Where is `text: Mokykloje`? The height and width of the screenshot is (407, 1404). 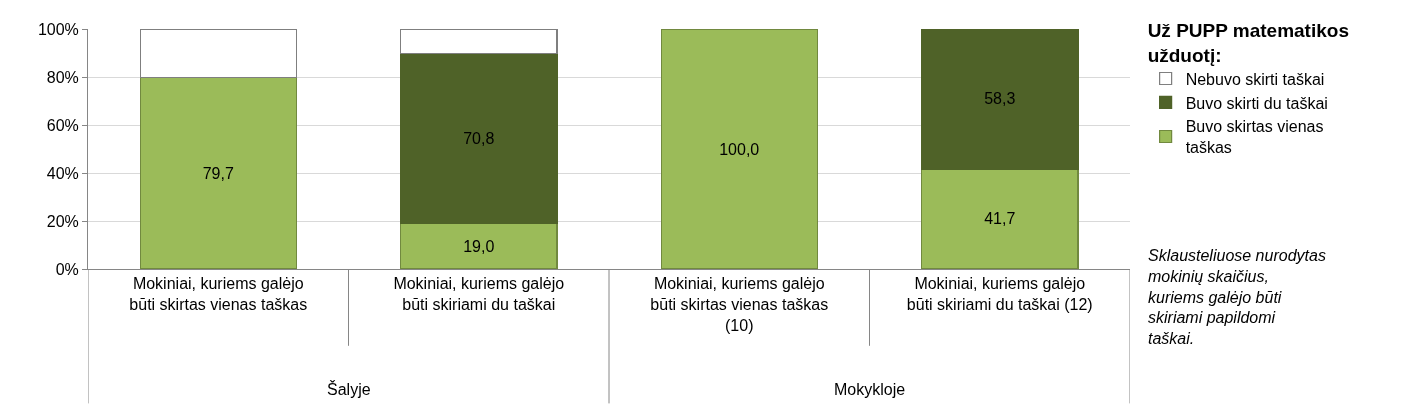
text: Mokykloje is located at coordinates (870, 389).